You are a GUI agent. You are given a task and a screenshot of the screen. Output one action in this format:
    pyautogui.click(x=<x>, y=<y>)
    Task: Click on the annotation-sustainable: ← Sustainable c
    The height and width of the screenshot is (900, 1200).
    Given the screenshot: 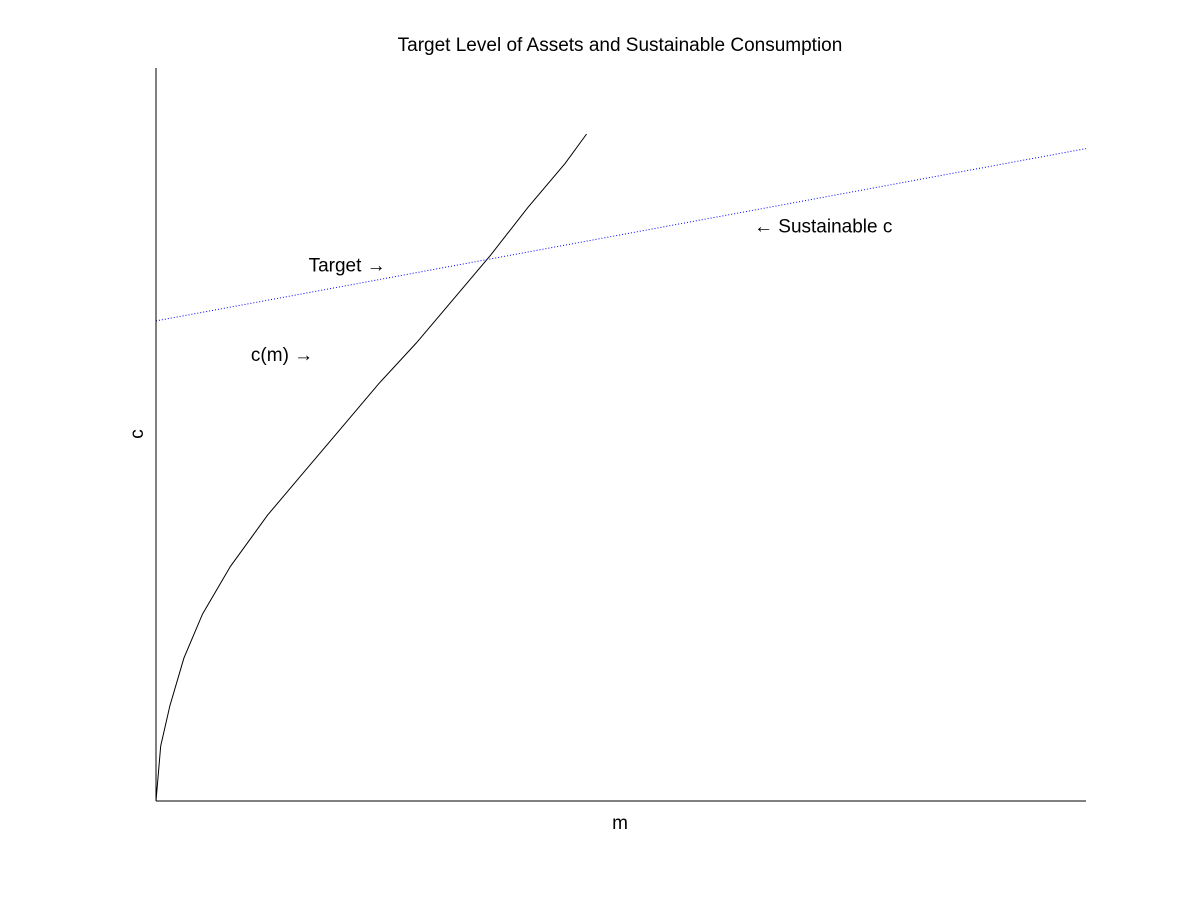 What is the action you would take?
    pyautogui.click(x=823, y=227)
    